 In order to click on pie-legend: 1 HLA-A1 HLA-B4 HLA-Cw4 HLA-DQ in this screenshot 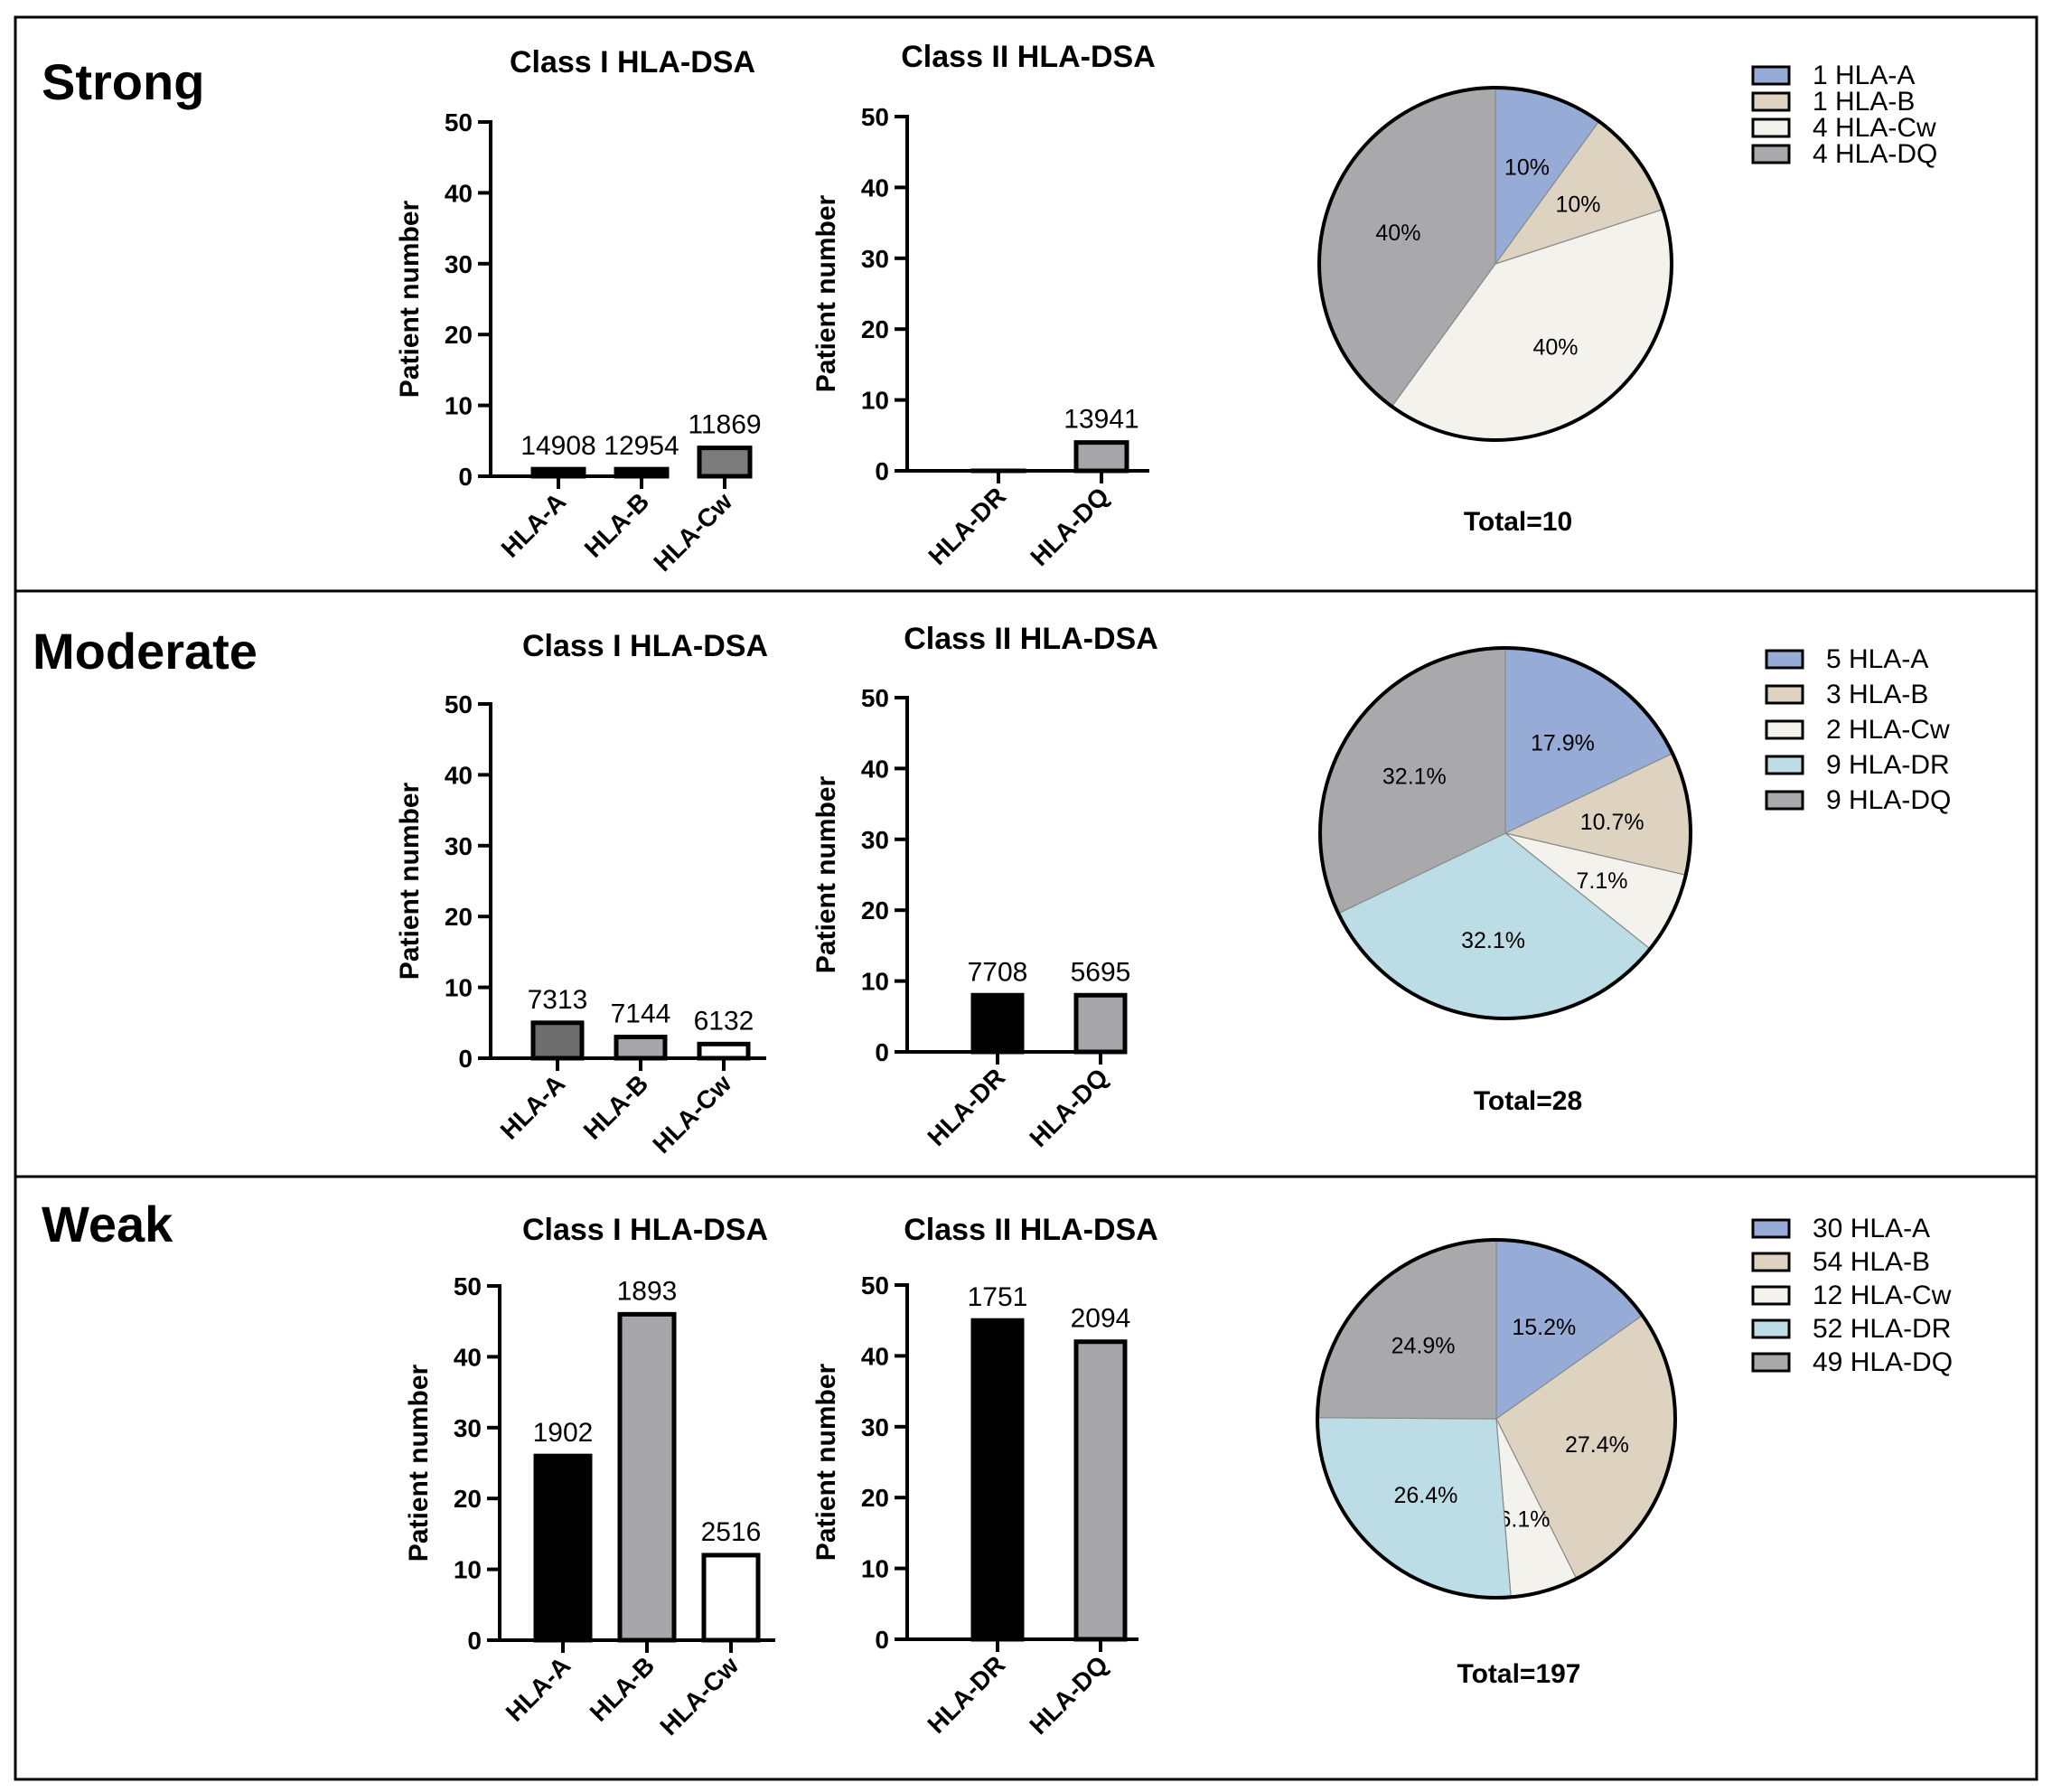, I will do `click(1844, 115)`.